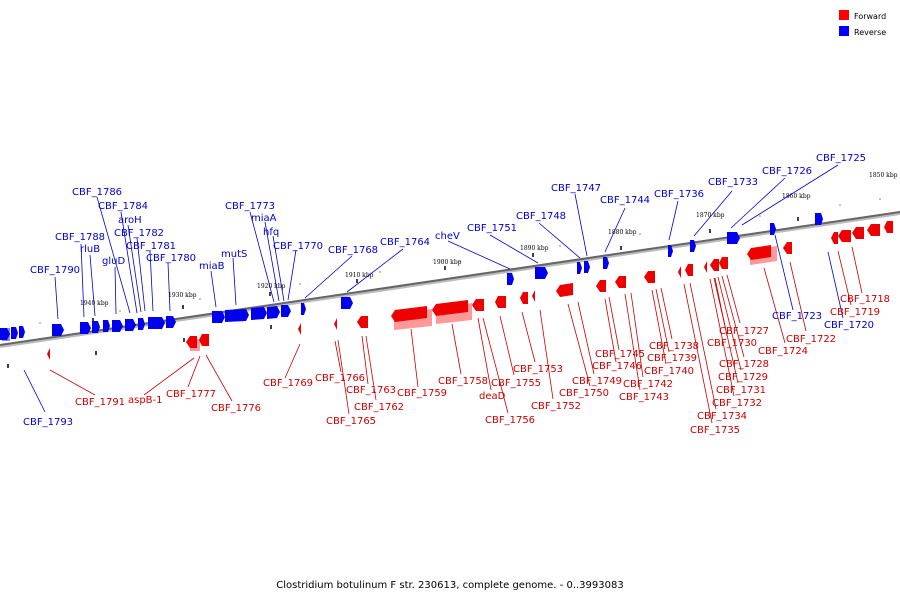  Describe the element at coordinates (123, 206) in the screenshot. I see `gene-label: CBF_1784` at that location.